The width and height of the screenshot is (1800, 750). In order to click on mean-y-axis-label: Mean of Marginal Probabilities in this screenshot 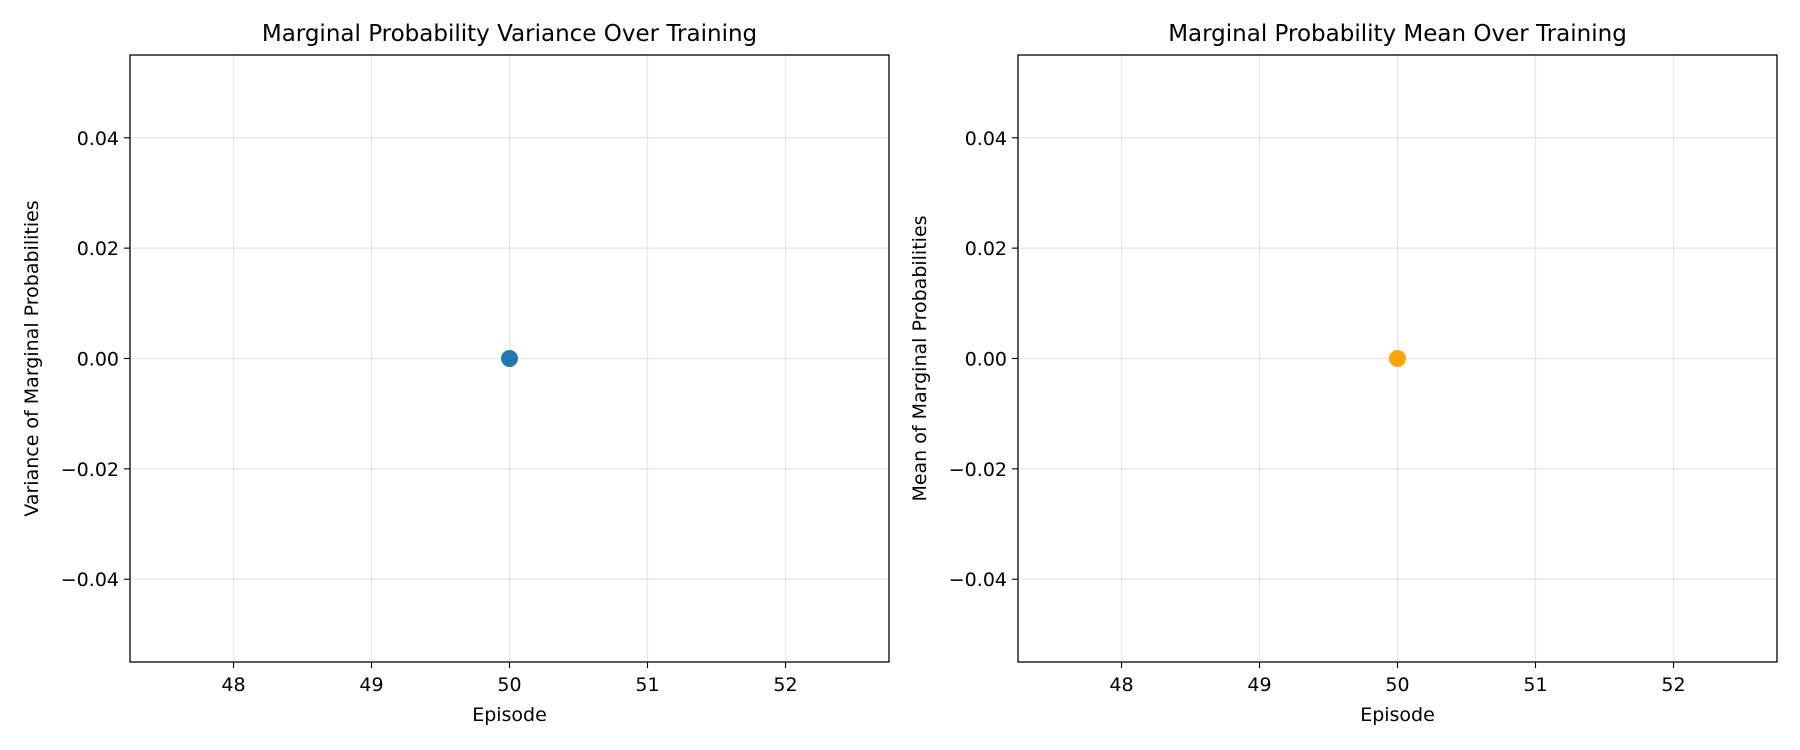, I will do `click(920, 358)`.